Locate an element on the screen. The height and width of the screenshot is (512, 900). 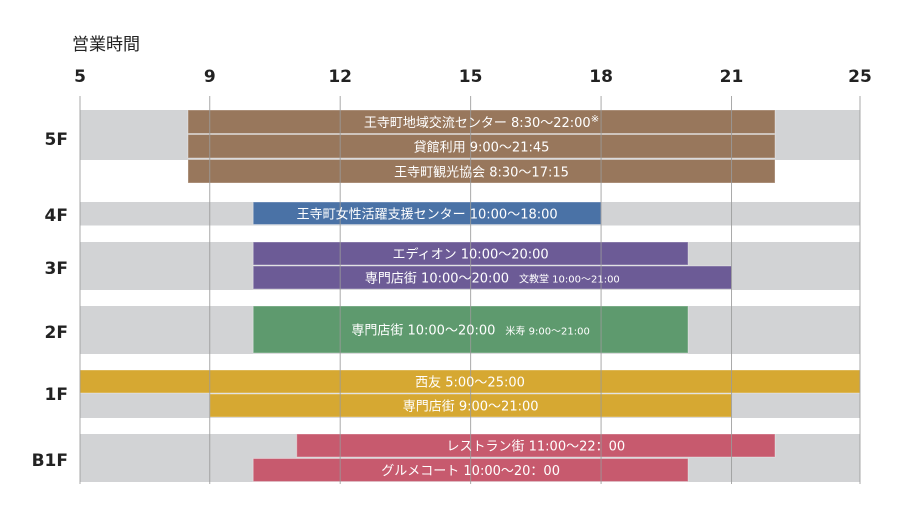
bar-label-main: 専門店街 9:00〜21:00 is located at coordinates (471, 407).